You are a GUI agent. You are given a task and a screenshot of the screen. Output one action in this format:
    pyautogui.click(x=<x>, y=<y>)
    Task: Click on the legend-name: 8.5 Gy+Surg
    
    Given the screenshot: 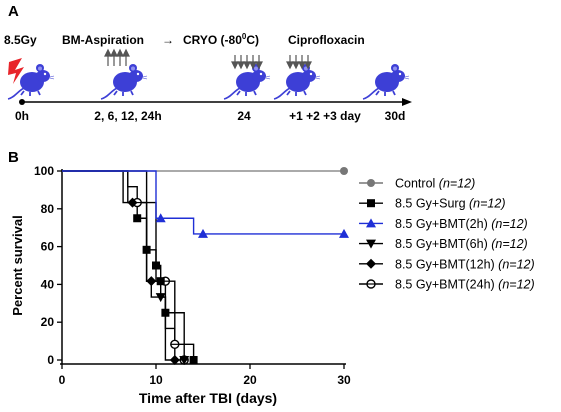 What is the action you would take?
    pyautogui.click(x=432, y=204)
    